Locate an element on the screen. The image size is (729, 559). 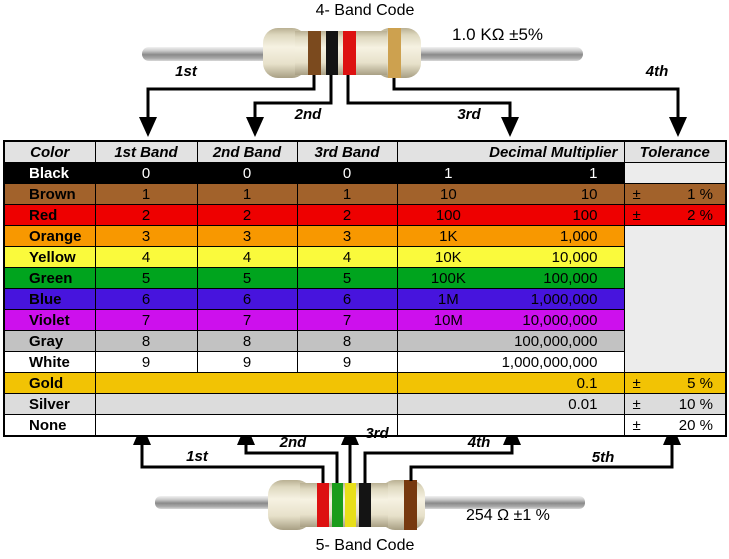
bottom-resistor-band-yellow is located at coordinates (350, 505).